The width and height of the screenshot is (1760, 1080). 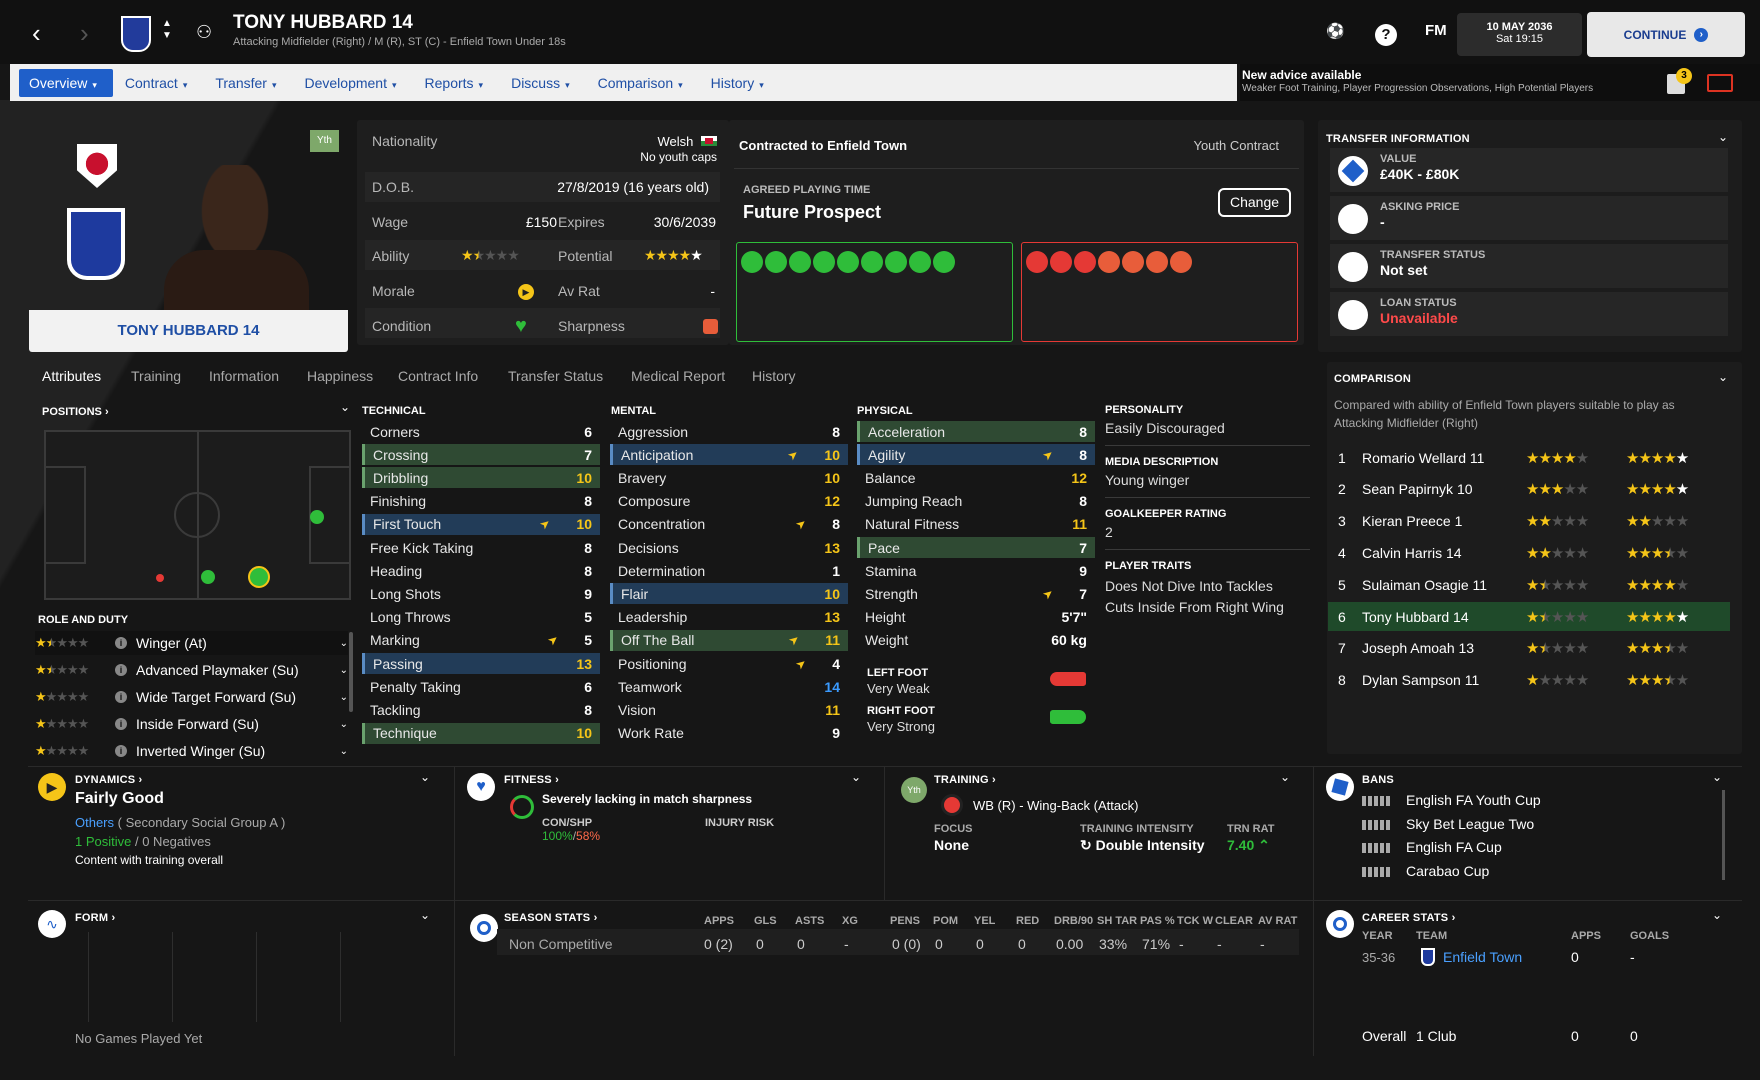 I want to click on attribute-row: Vision 11, so click(x=729, y=709).